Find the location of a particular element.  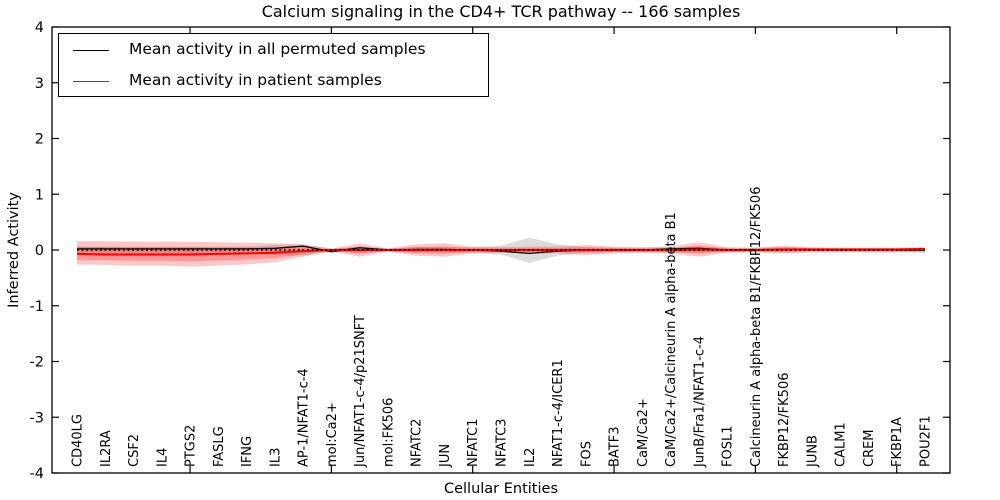

x-tick-label: AP-1/NFAT1-c-4 is located at coordinates (304, 417).